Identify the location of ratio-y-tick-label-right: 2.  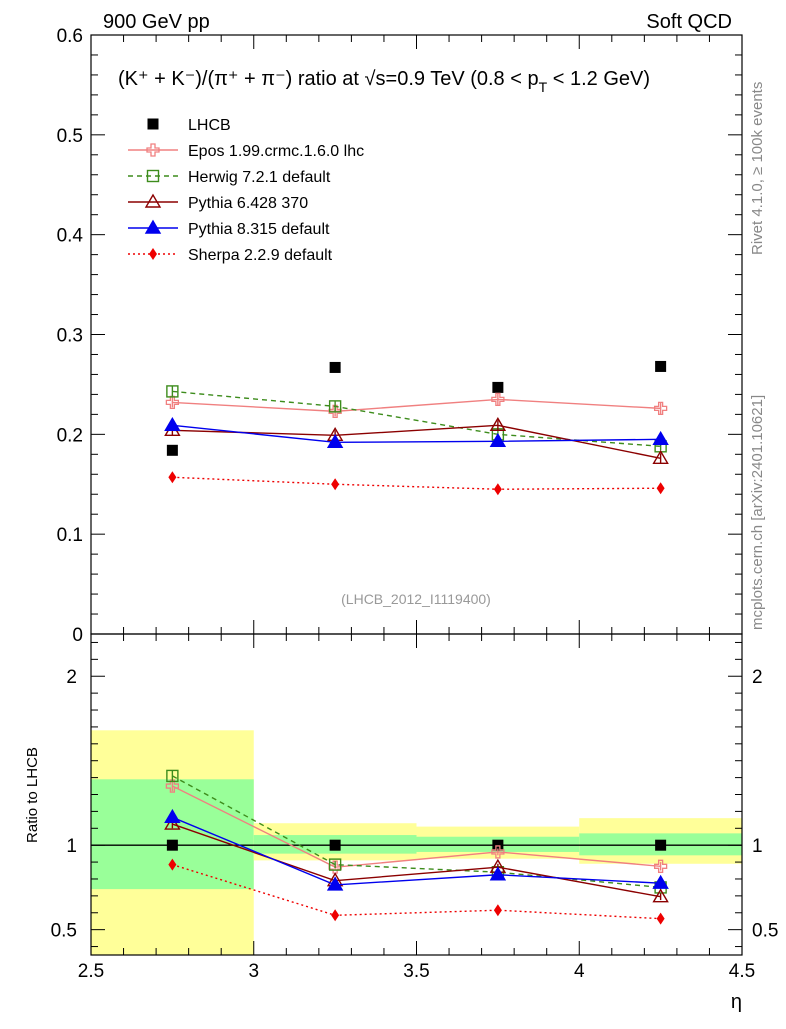
(757, 677).